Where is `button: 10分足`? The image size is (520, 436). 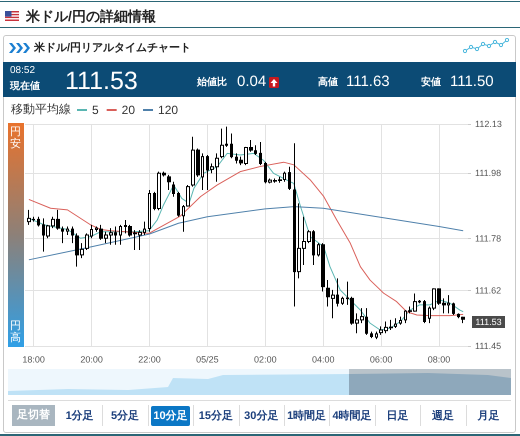
button: 10分足 is located at coordinates (170, 416).